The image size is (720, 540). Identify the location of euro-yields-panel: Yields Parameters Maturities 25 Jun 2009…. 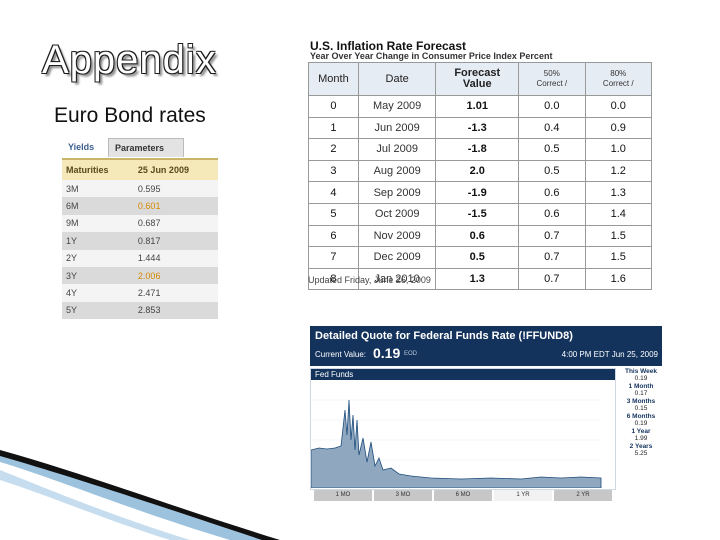
(140, 229).